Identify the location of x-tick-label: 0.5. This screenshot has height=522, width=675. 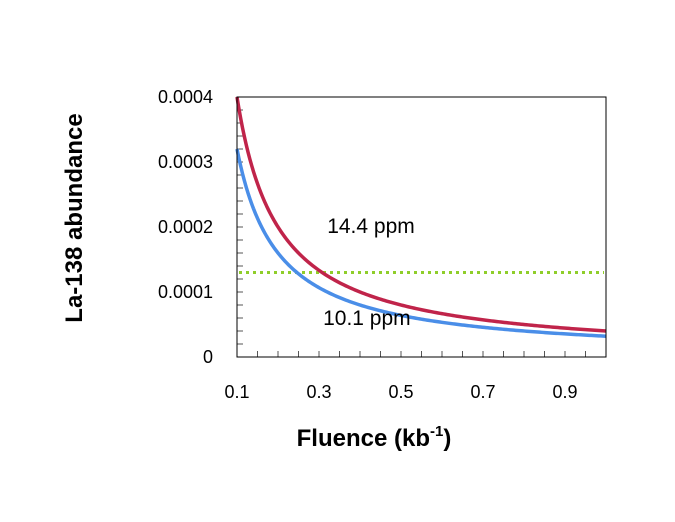
(400, 392).